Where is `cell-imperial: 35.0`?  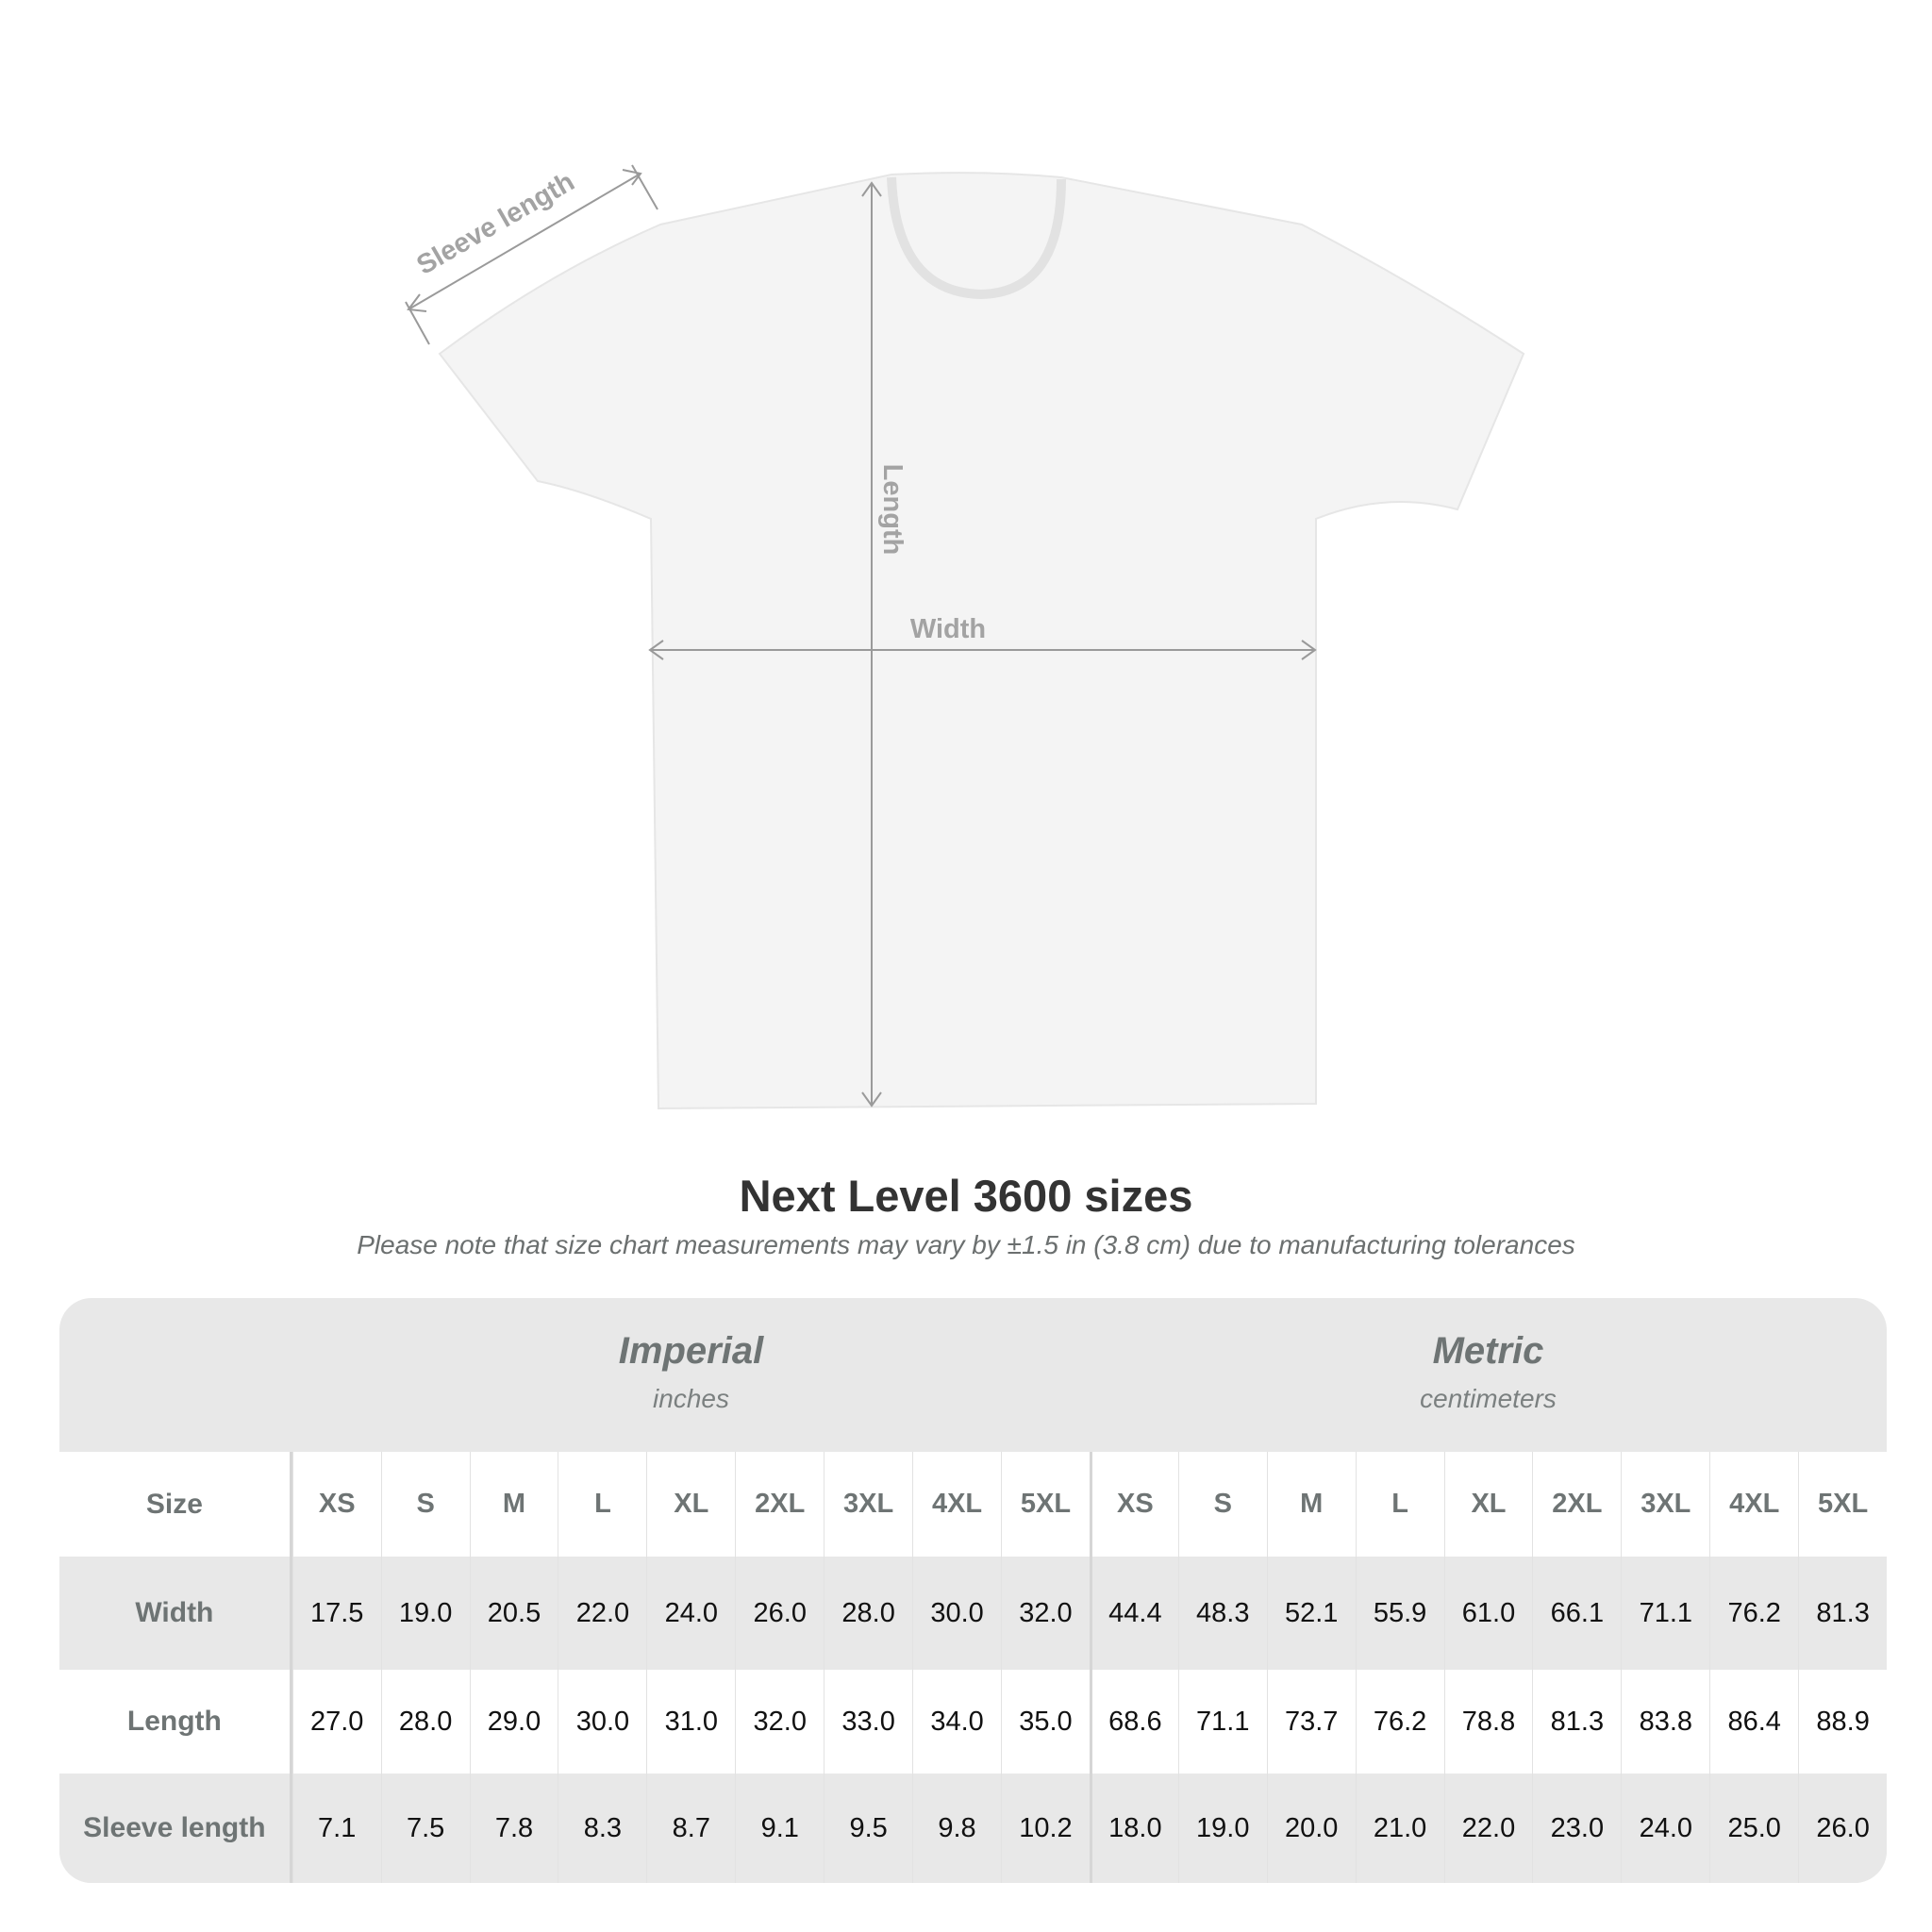 cell-imperial: 35.0 is located at coordinates (1045, 1722).